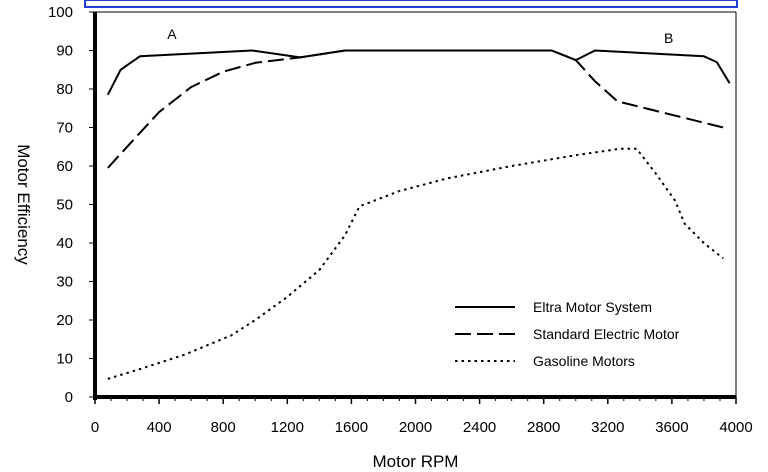 This screenshot has width=768, height=472. I want to click on top-accent-bar, so click(411, 3).